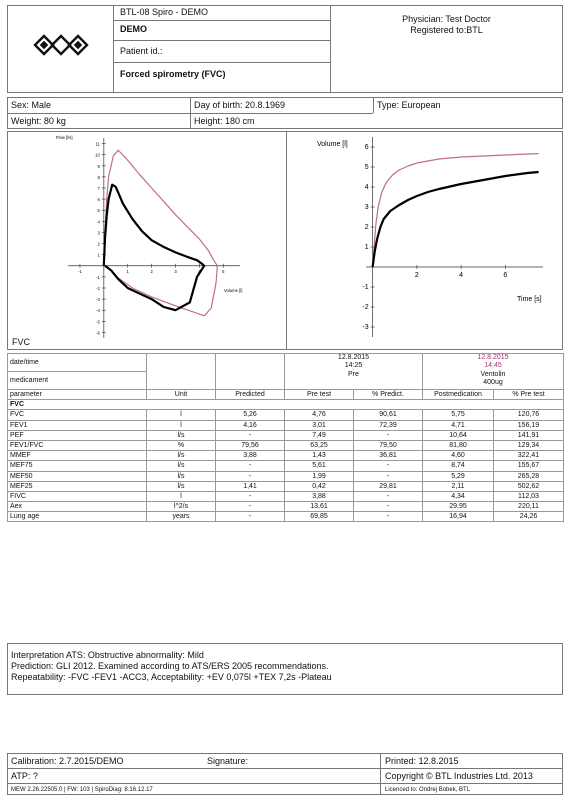 Image resolution: width=570 pixels, height=800 pixels. I want to click on value-cell: 5,75, so click(458, 415).